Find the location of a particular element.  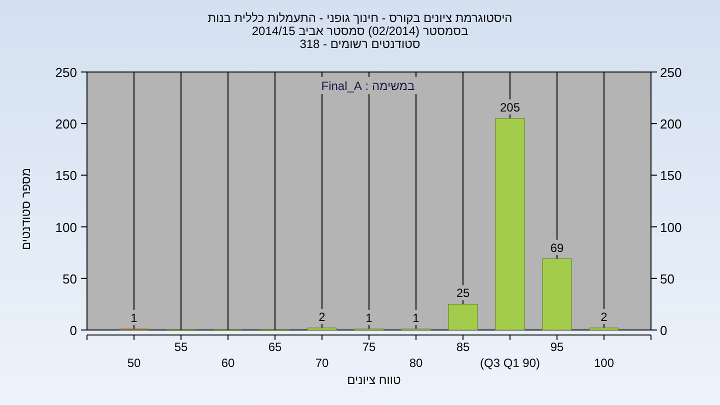

x-tick-label: 65 is located at coordinates (275, 347).